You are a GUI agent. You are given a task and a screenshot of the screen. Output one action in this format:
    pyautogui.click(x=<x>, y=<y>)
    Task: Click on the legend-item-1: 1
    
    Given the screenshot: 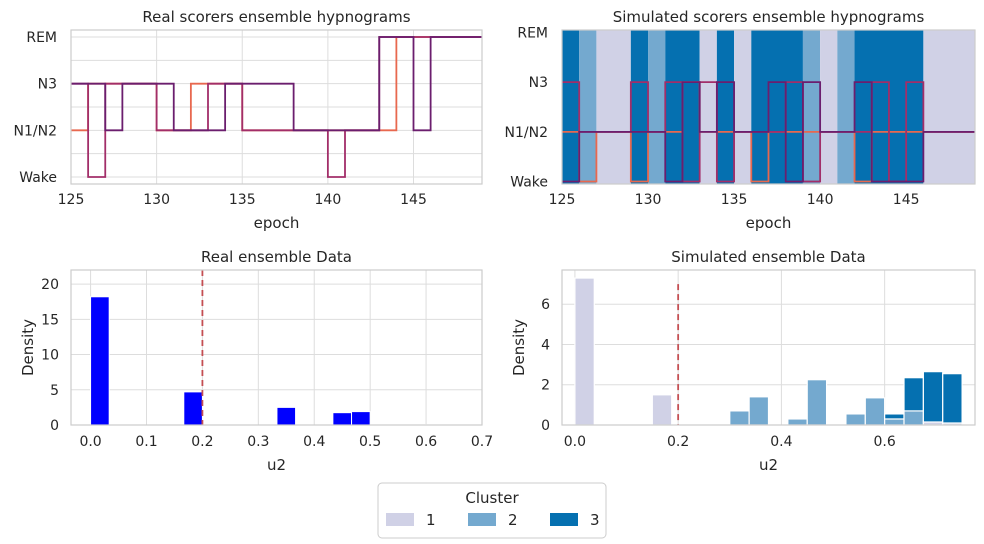 What is the action you would take?
    pyautogui.click(x=411, y=520)
    